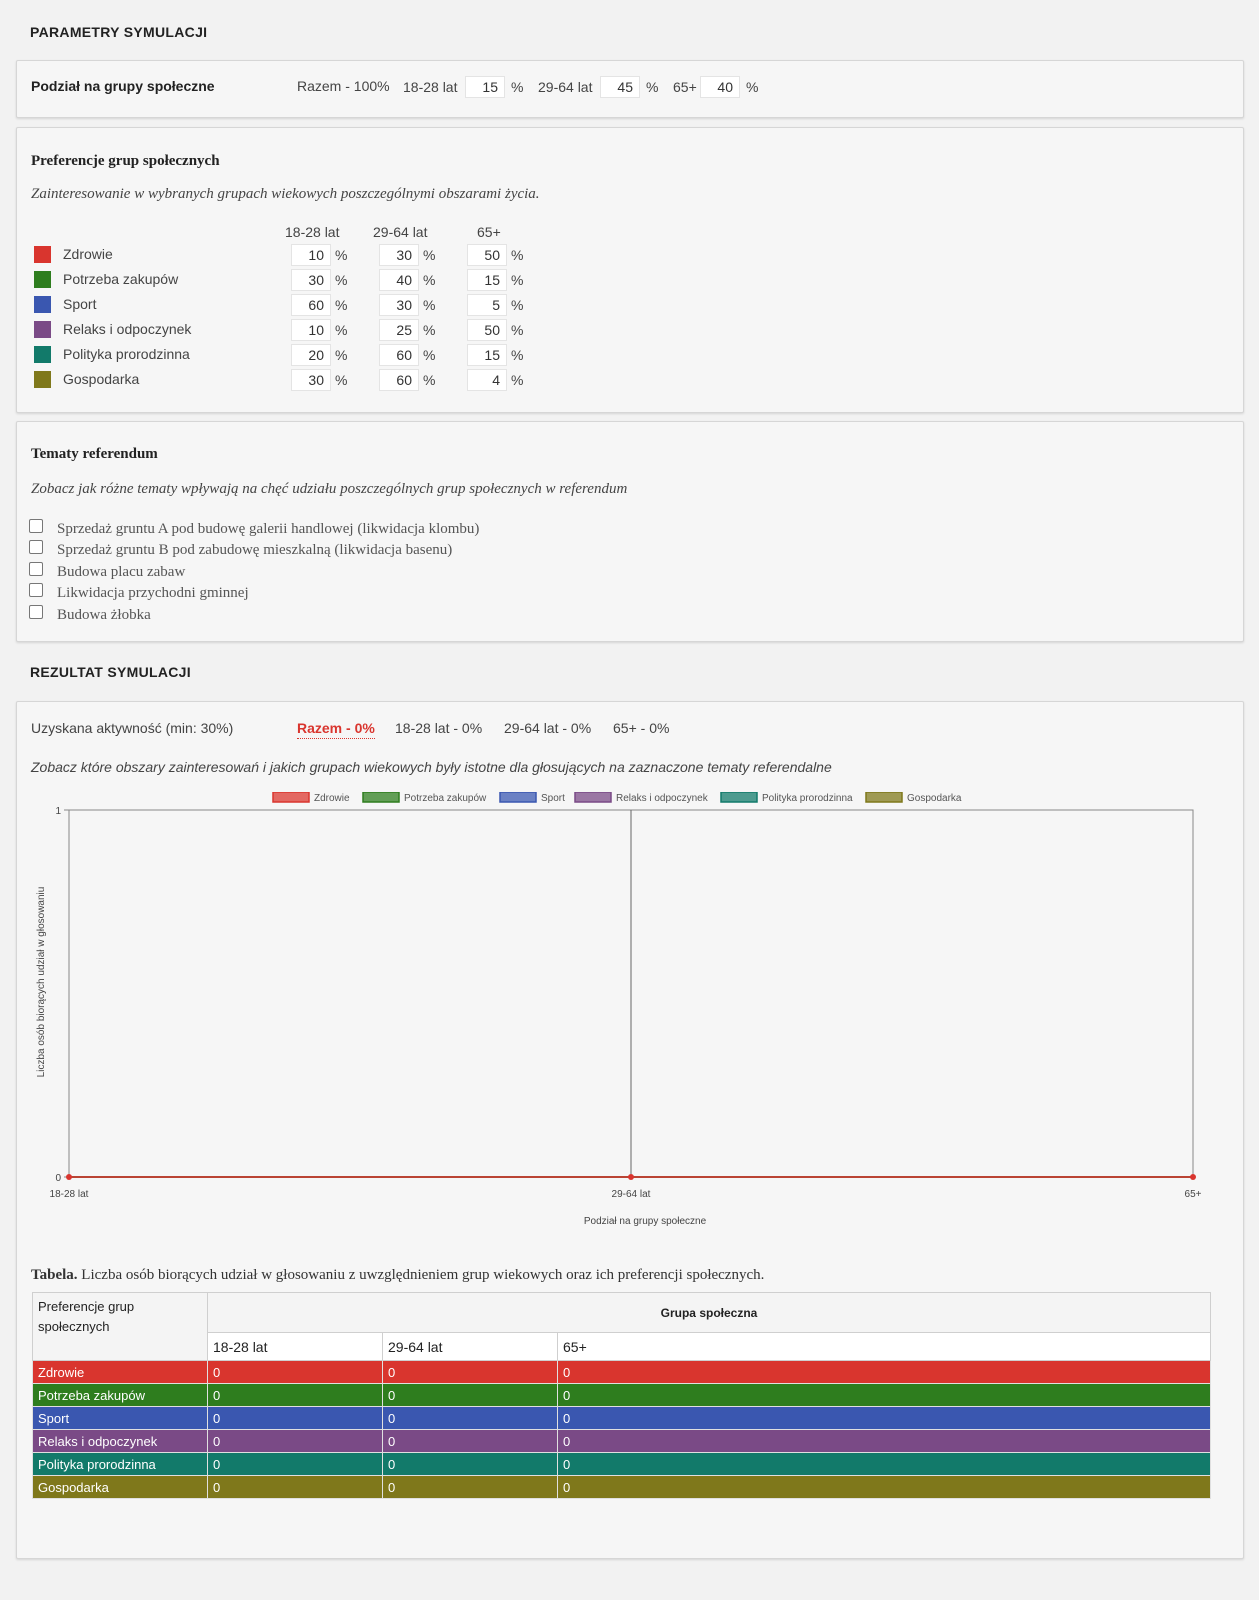  Describe the element at coordinates (120, 1418) in the screenshot. I see `table-row-label: Sport` at that location.